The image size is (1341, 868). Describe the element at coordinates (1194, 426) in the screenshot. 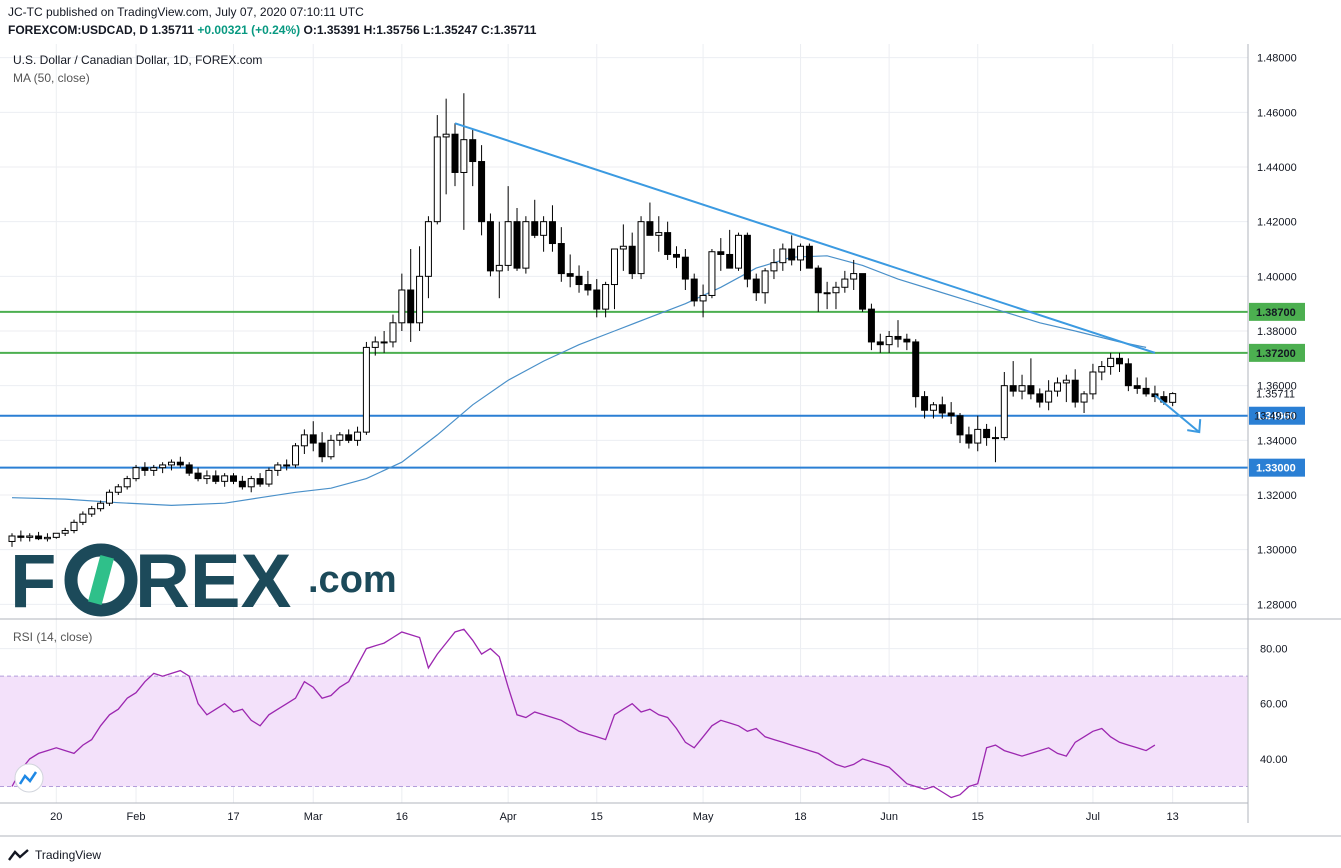

I see `down-arrow-head` at that location.